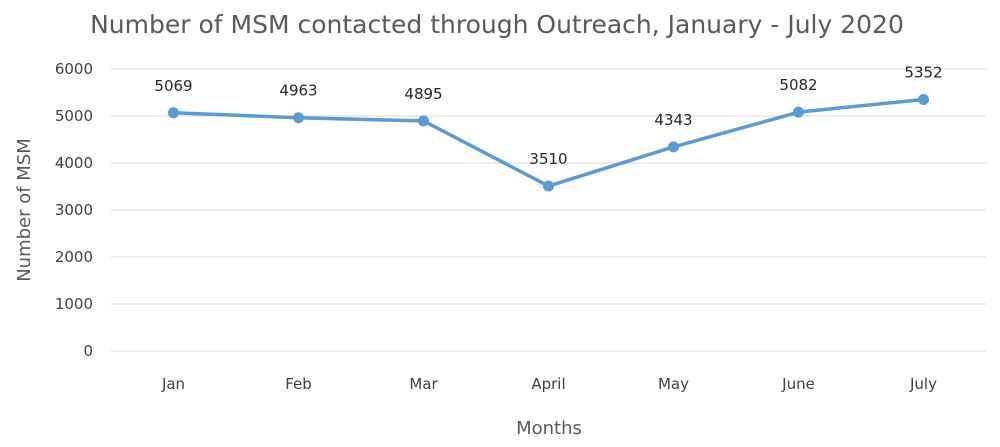 Image resolution: width=1000 pixels, height=447 pixels. I want to click on x-tick-label: April, so click(548, 384).